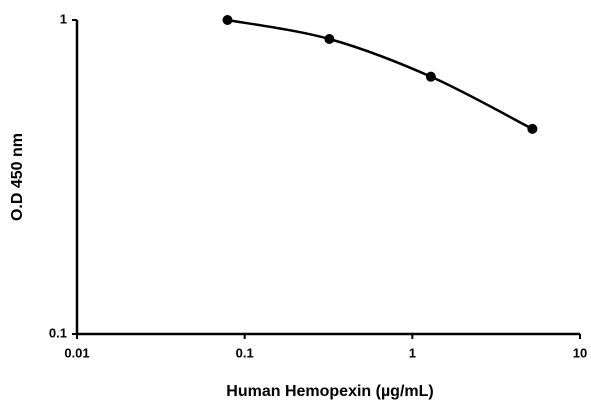  I want to click on x-tick-label: 1, so click(412, 352).